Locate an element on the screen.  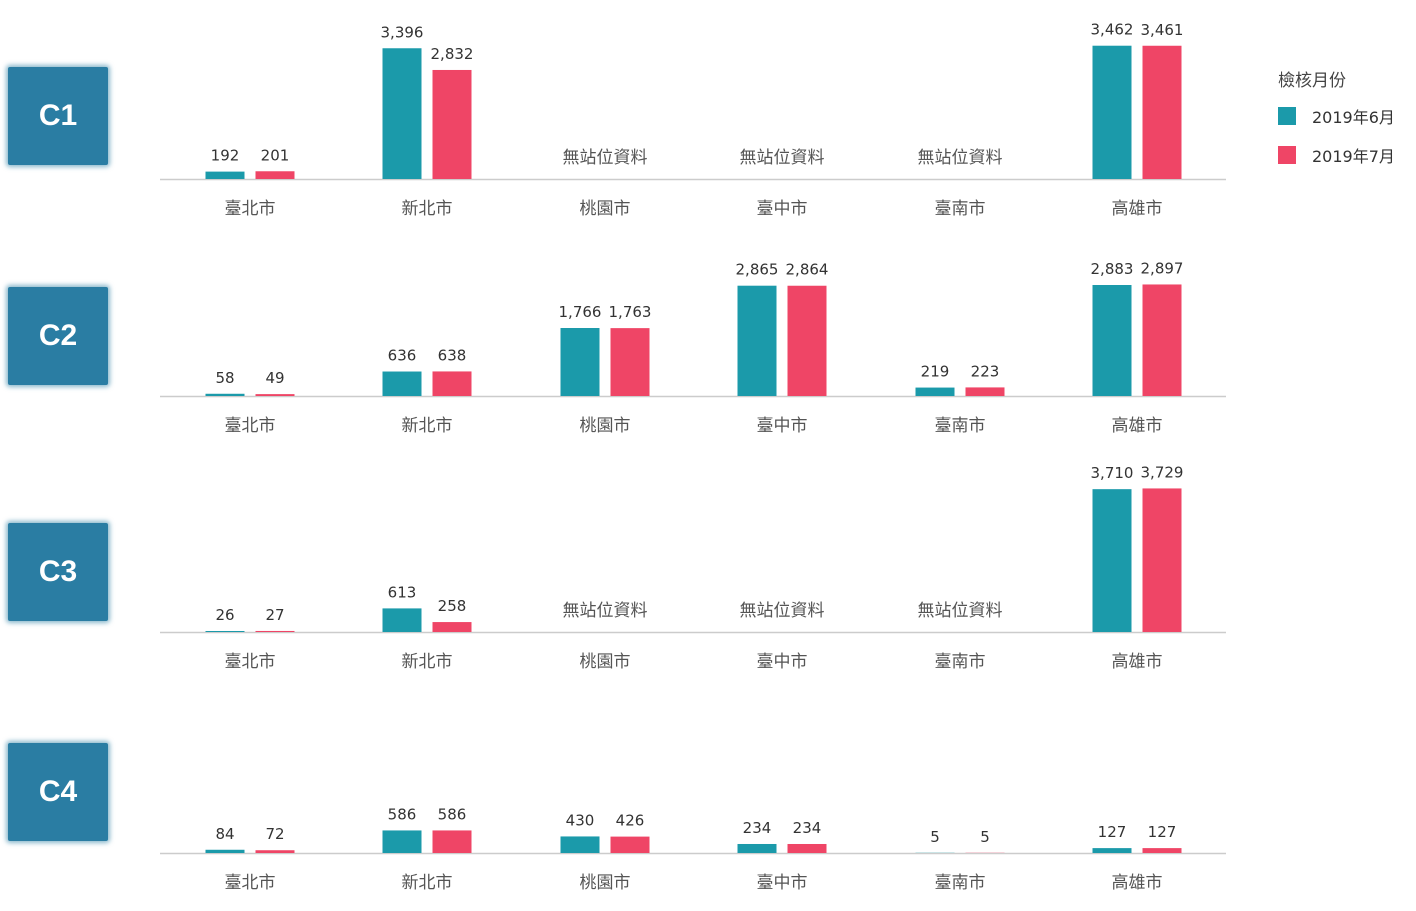
legend-swatch-july is located at coordinates (1287, 155).